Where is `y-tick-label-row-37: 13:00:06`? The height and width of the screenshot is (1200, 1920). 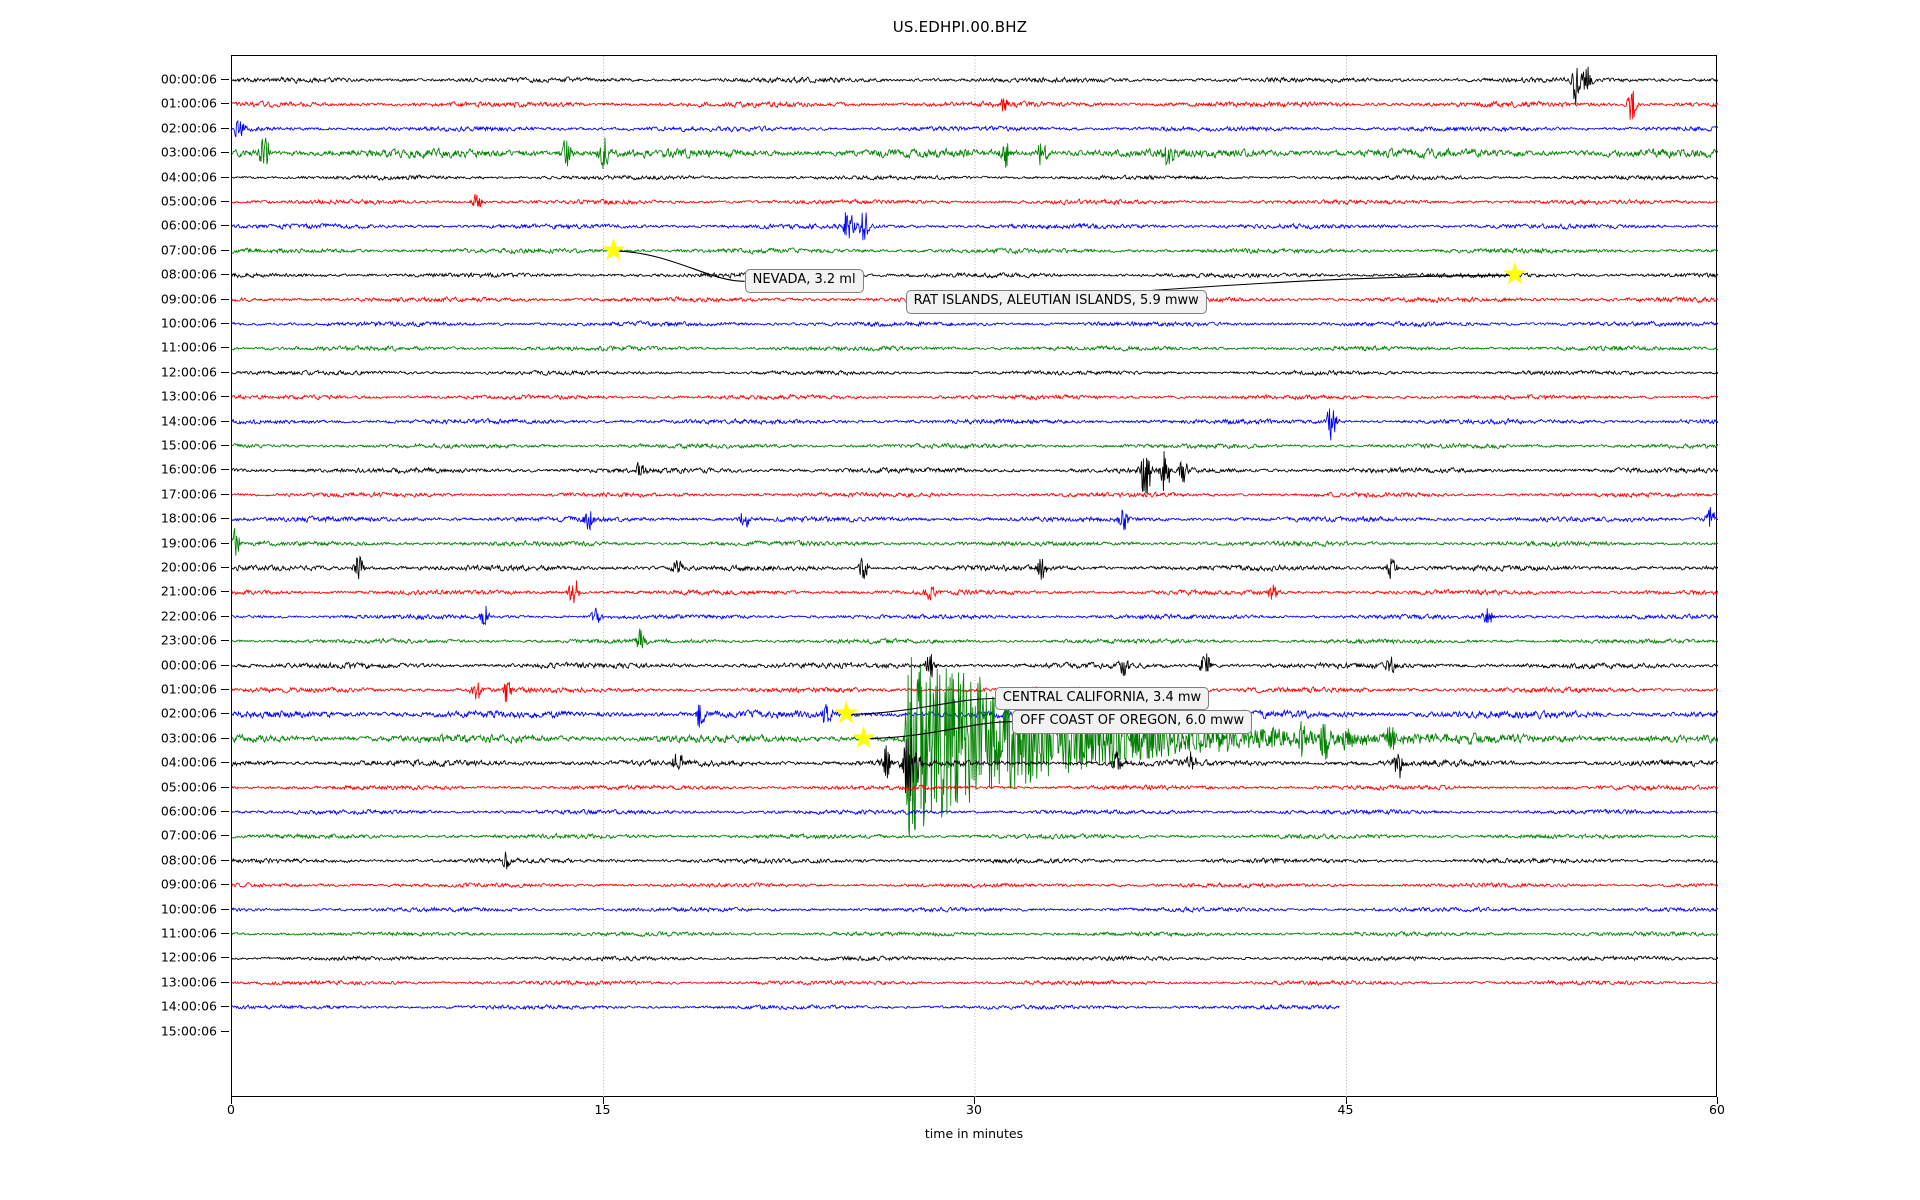
y-tick-label-row-37: 13:00:06 is located at coordinates (188, 982).